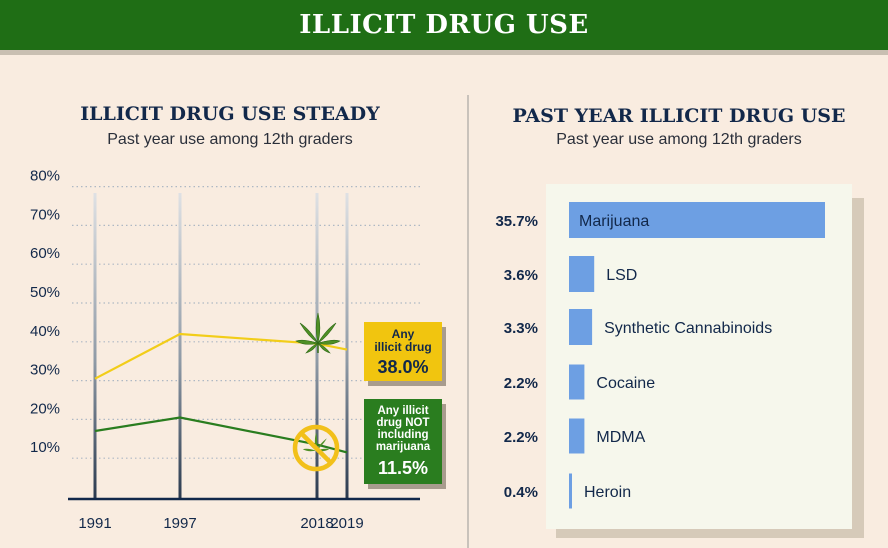  I want to click on no-cannabis-icon, so click(316, 448).